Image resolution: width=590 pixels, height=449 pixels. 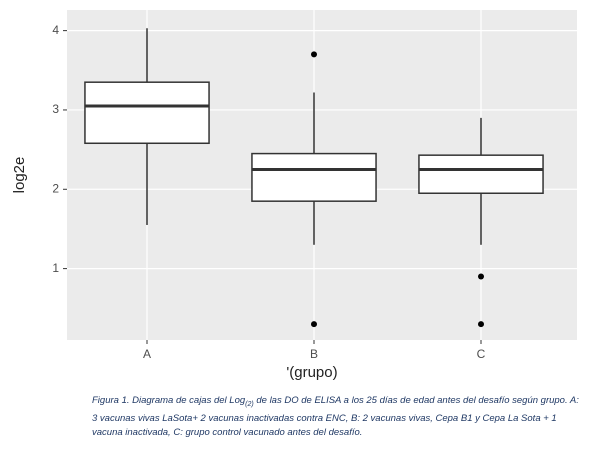 What do you see at coordinates (147, 354) in the screenshot?
I see `x-tick-label: A` at bounding box center [147, 354].